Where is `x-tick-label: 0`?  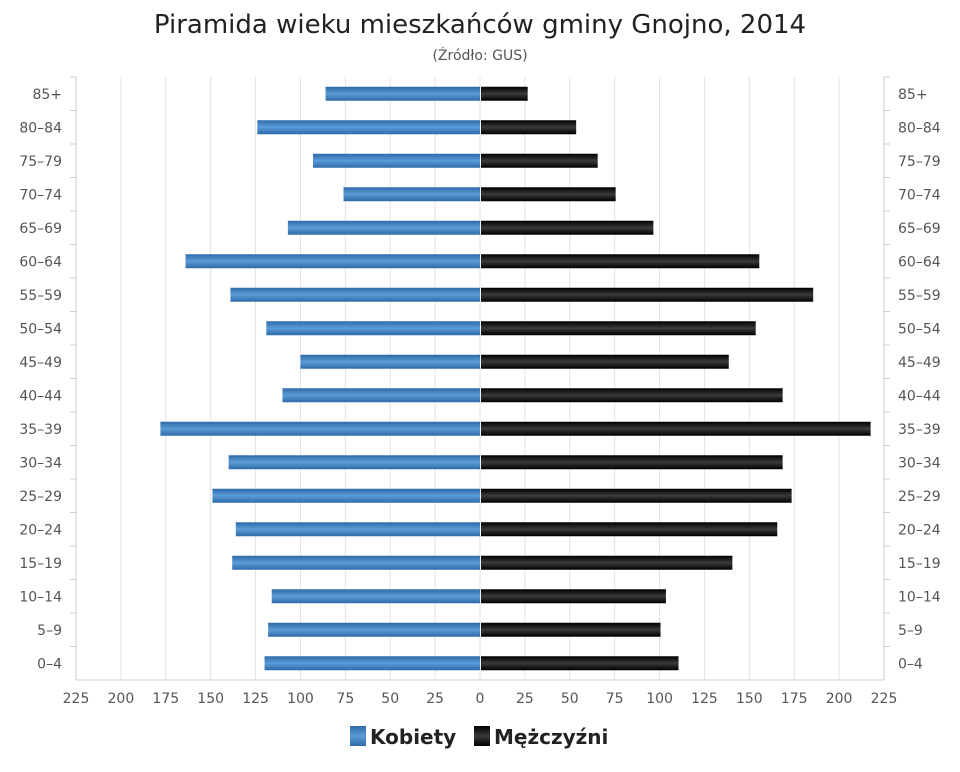 x-tick-label: 0 is located at coordinates (480, 699).